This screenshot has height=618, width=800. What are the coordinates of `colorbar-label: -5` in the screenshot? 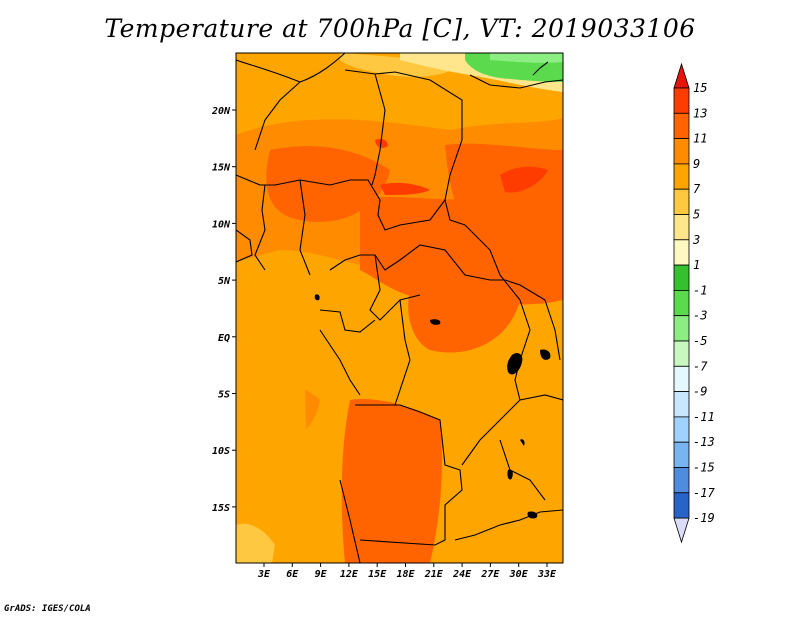 It's located at (700, 341).